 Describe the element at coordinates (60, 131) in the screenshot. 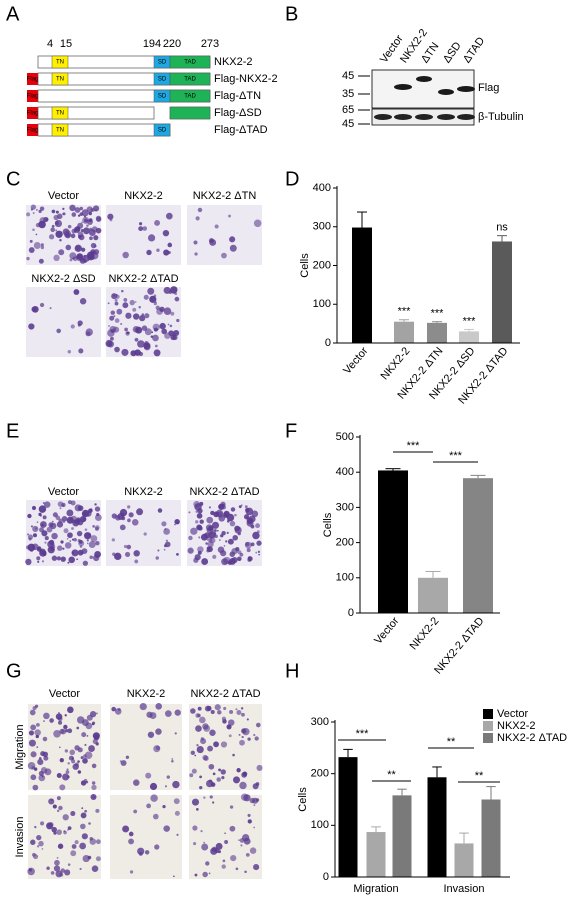

I see `domain-label: TN` at that location.